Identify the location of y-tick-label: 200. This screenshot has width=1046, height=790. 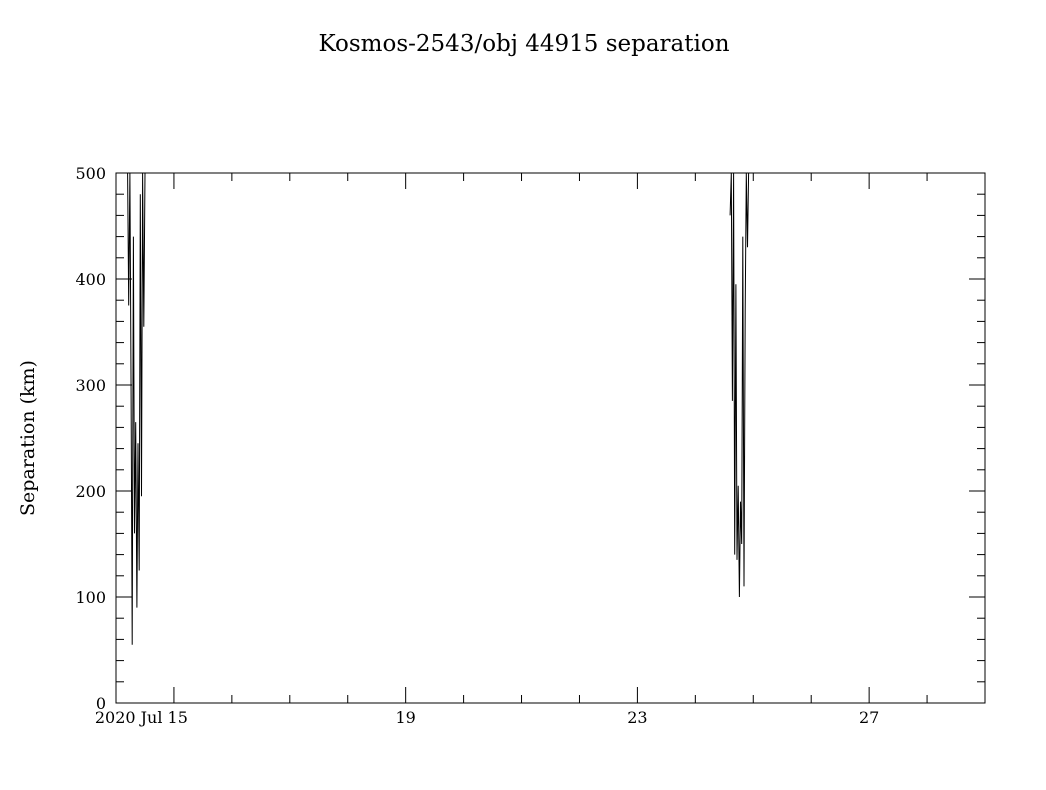
(90, 491).